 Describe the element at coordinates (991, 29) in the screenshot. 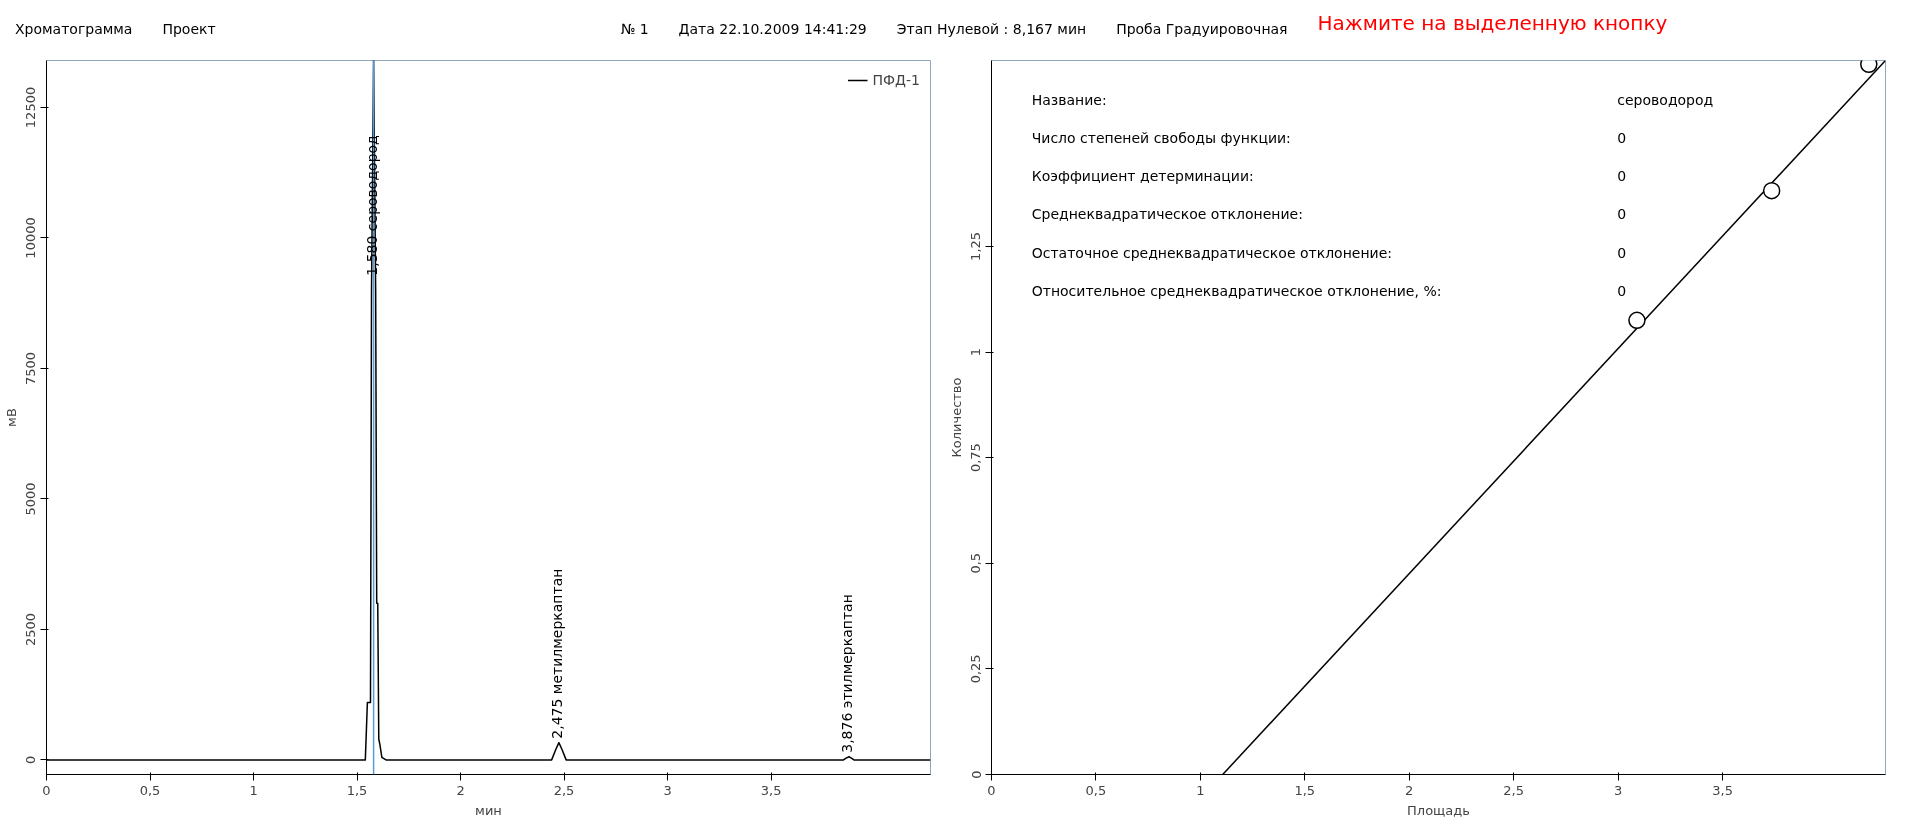

I see `text: Этап Нулевой : 8,167 мин` at that location.